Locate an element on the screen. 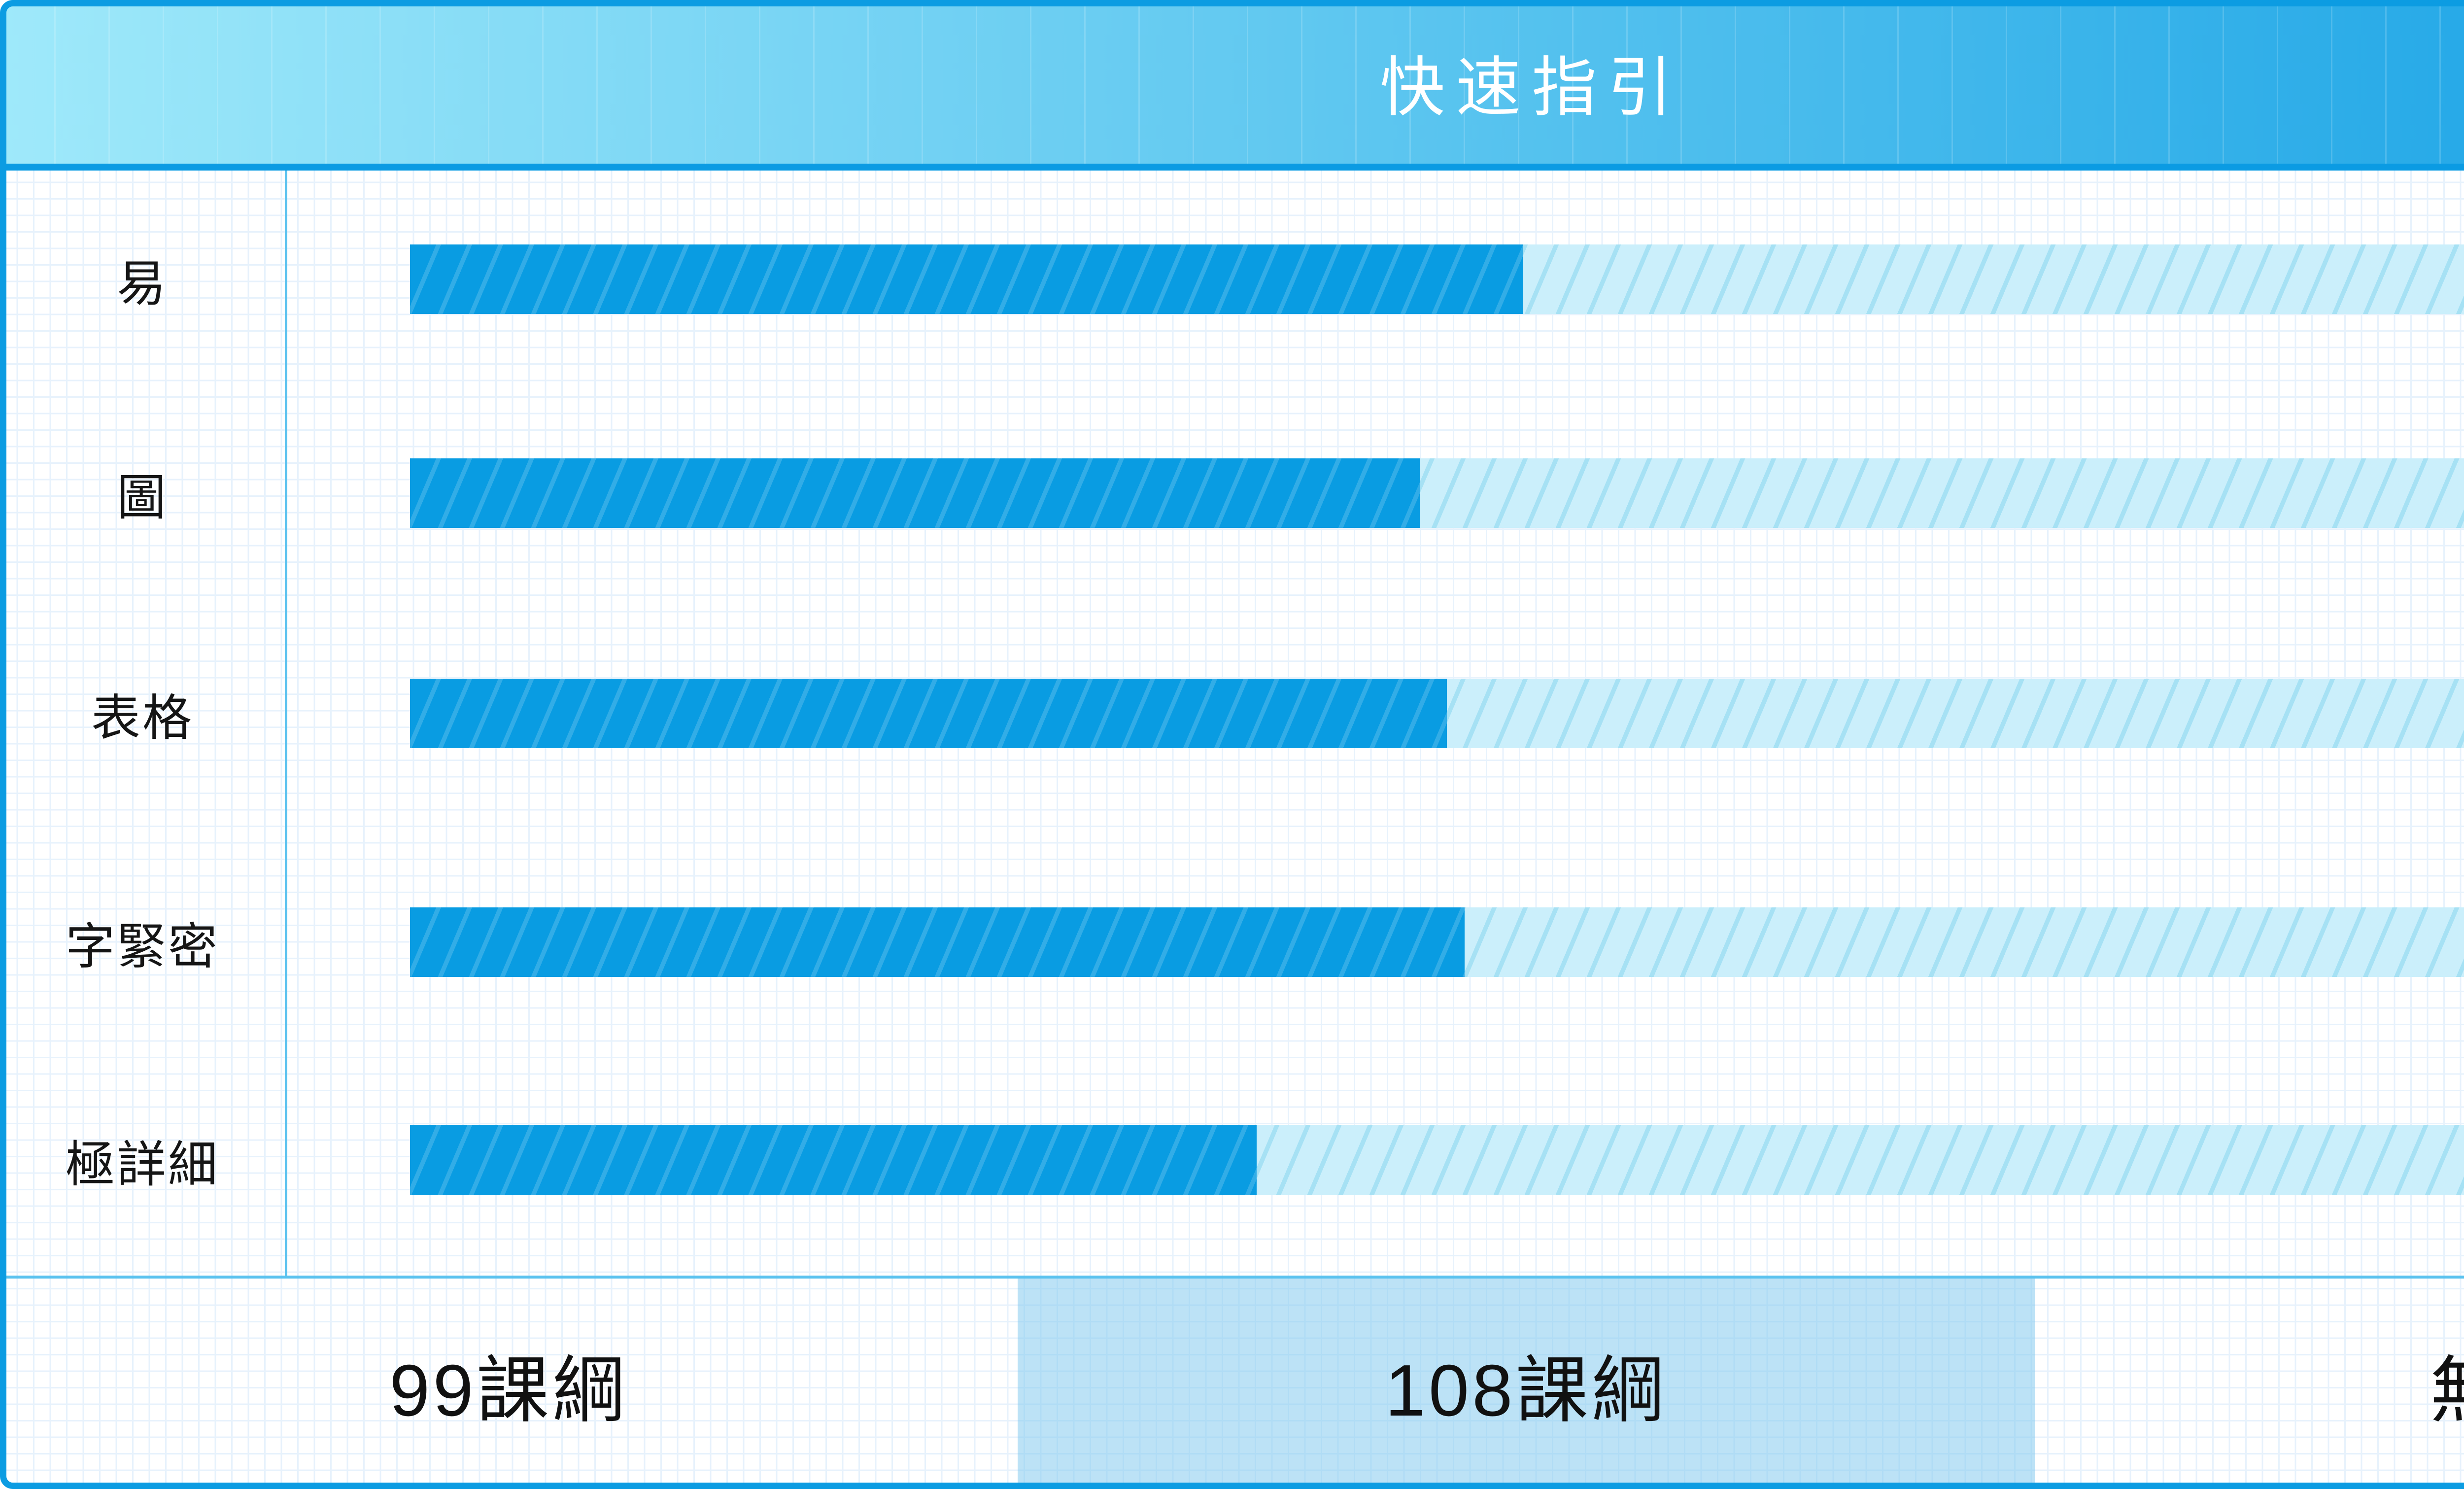  header: 快速指引 is located at coordinates (1232, 85).